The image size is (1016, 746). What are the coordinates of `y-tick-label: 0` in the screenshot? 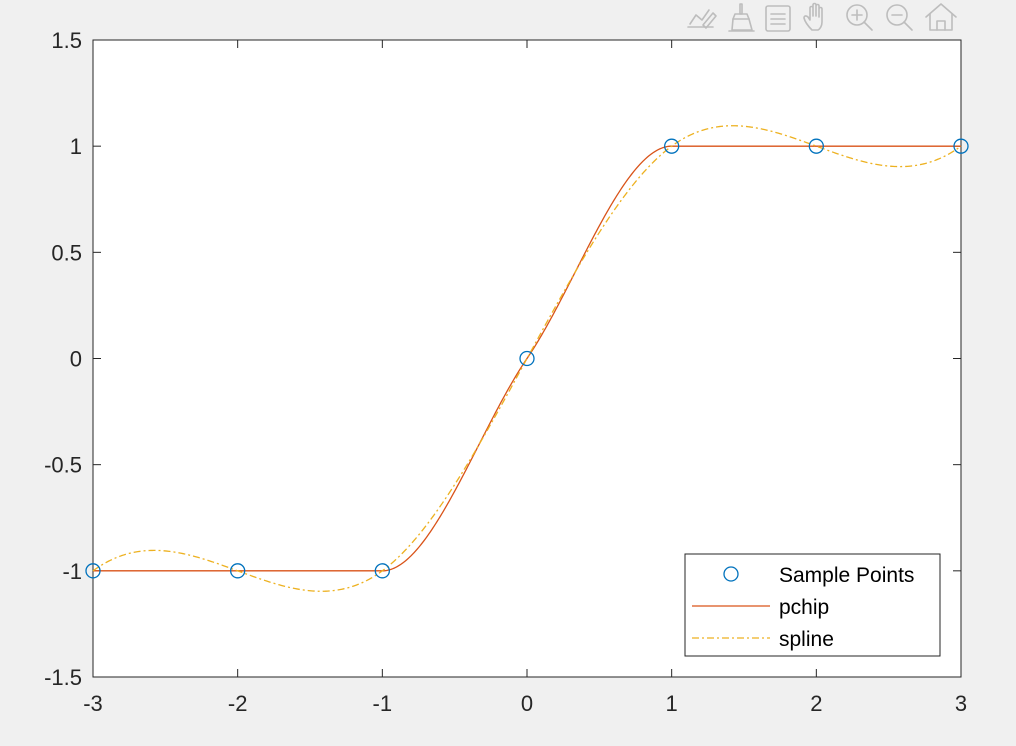 It's located at (76, 359).